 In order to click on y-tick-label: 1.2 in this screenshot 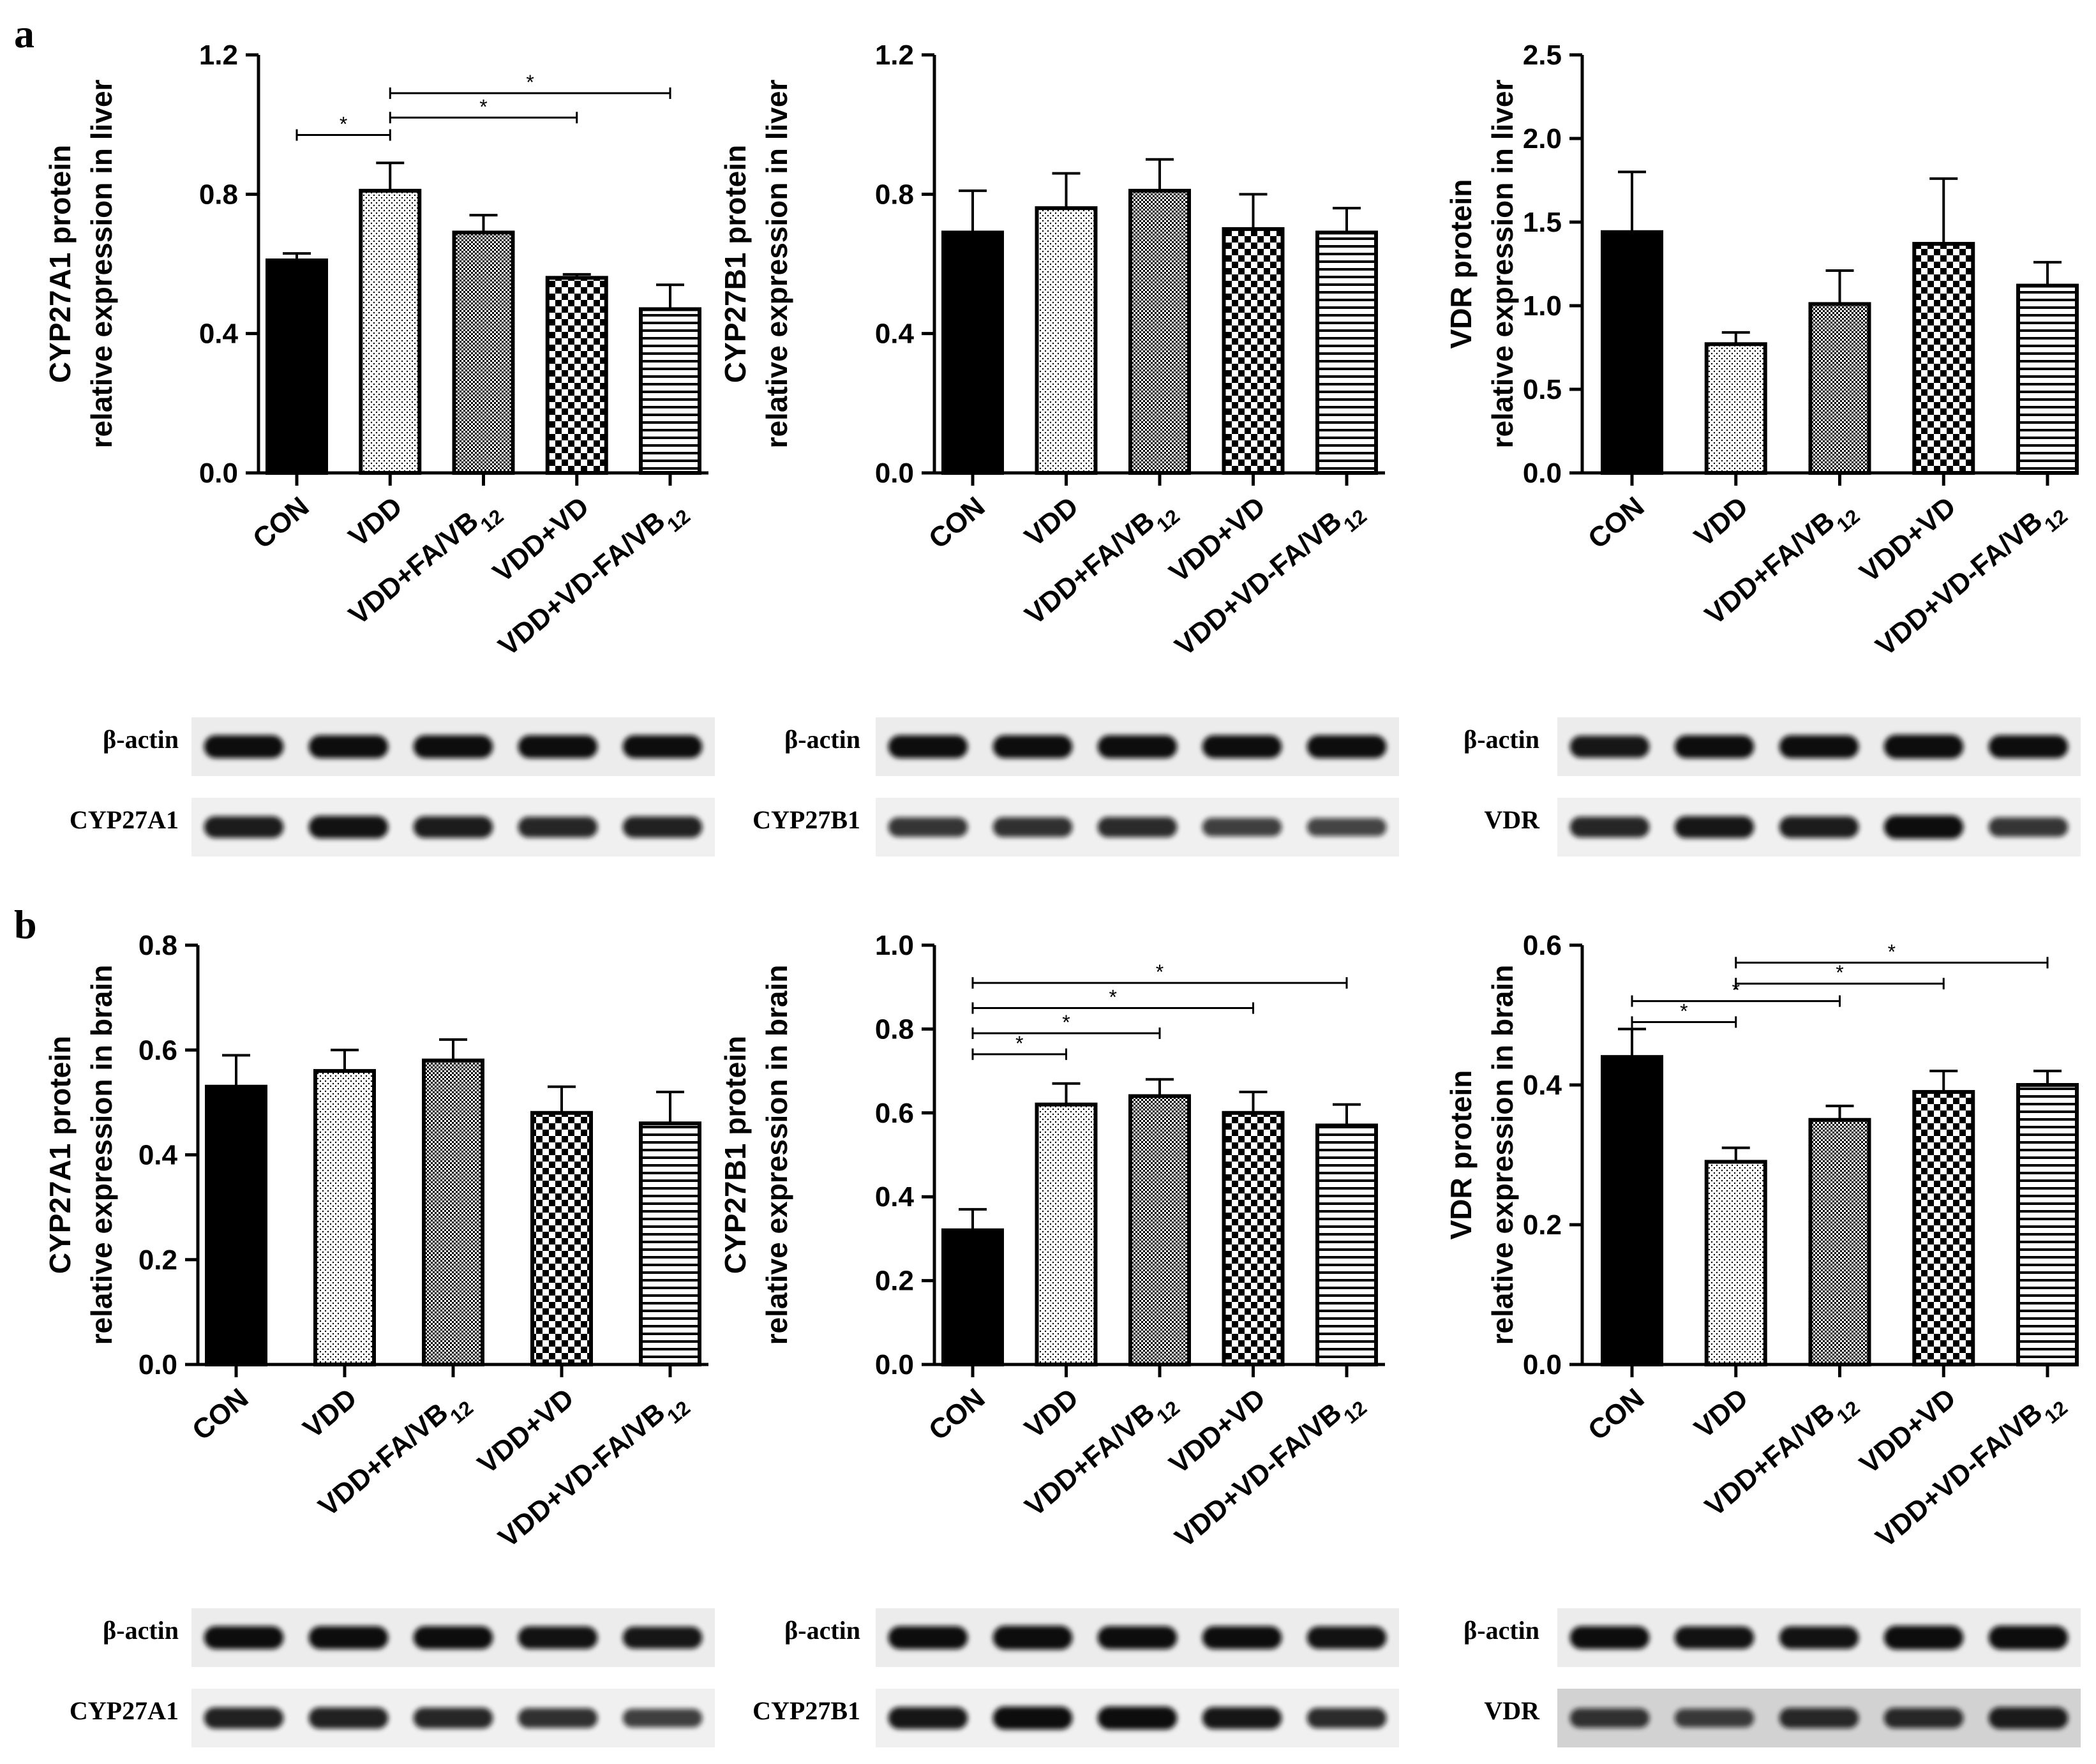, I will do `click(218, 55)`.